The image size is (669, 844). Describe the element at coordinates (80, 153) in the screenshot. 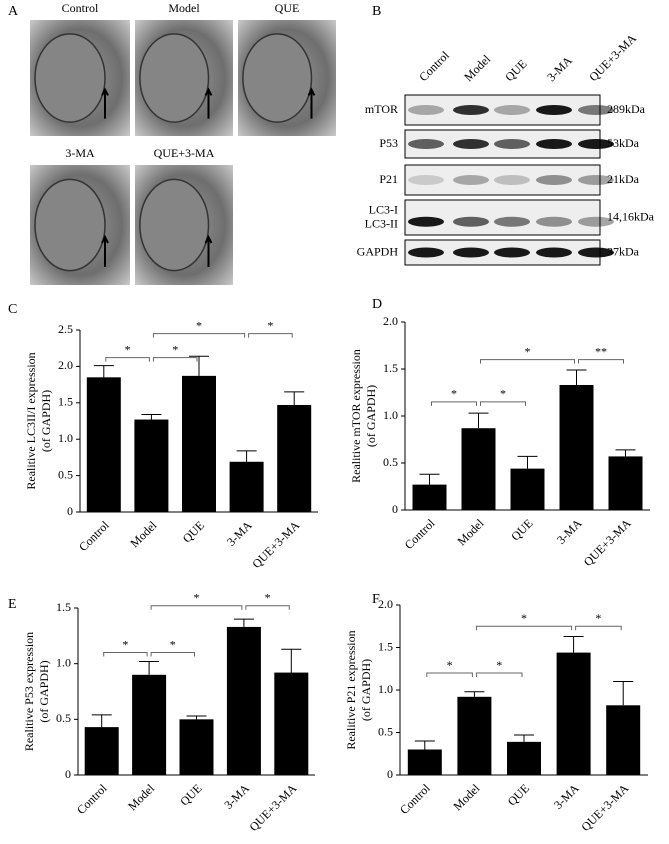

I see `micrograph-label: 3-MA` at that location.